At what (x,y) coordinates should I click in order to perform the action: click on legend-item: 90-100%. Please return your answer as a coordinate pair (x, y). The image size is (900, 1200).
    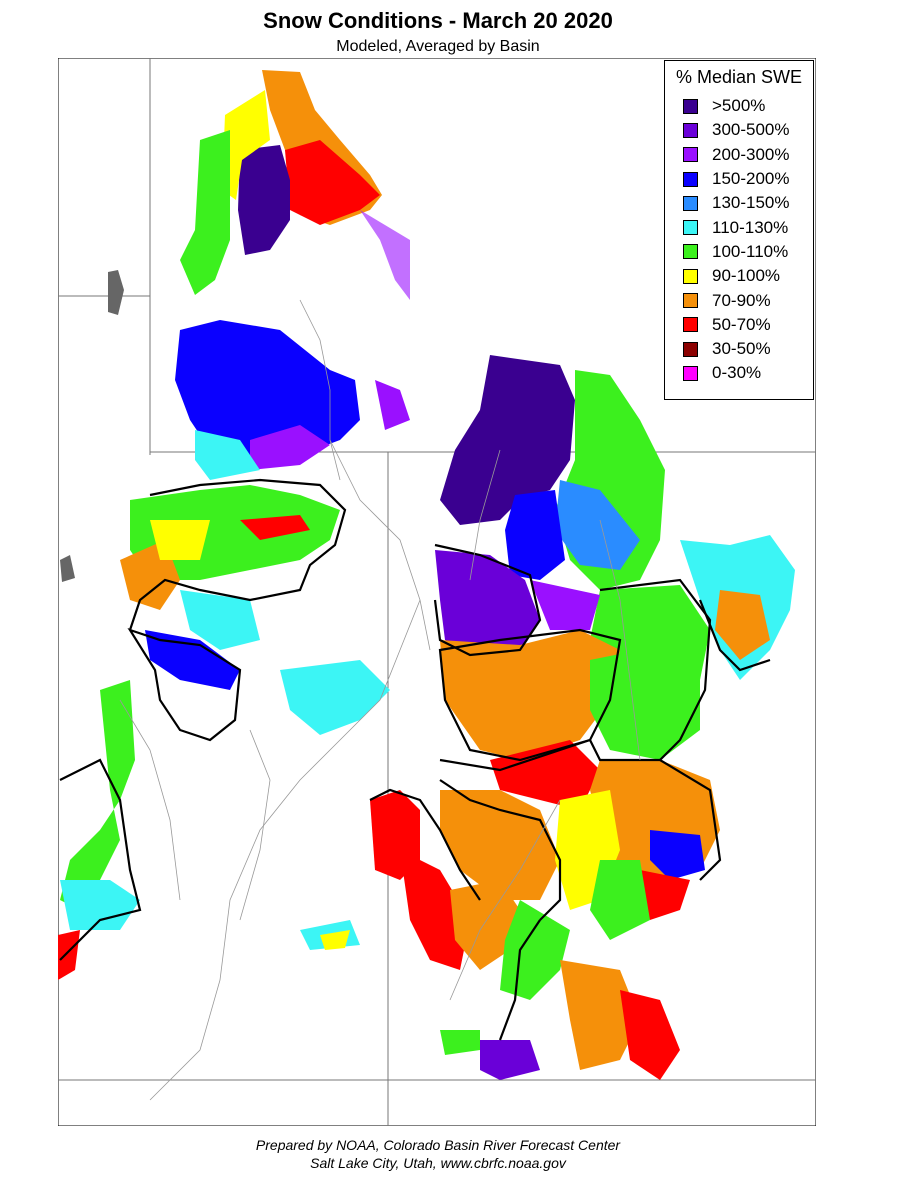
    Looking at the image, I should click on (739, 276).